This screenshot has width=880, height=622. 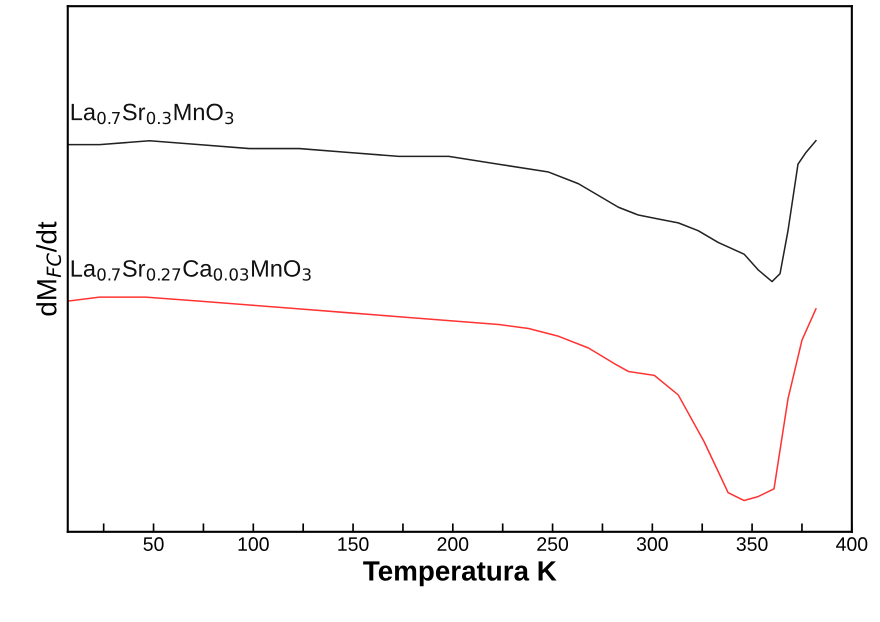 What do you see at coordinates (191, 270) in the screenshot?
I see `series-label: La$_{0.7}$Sr$_{0.27}$Ca$_{0.03}$MnO$_{3}$` at bounding box center [191, 270].